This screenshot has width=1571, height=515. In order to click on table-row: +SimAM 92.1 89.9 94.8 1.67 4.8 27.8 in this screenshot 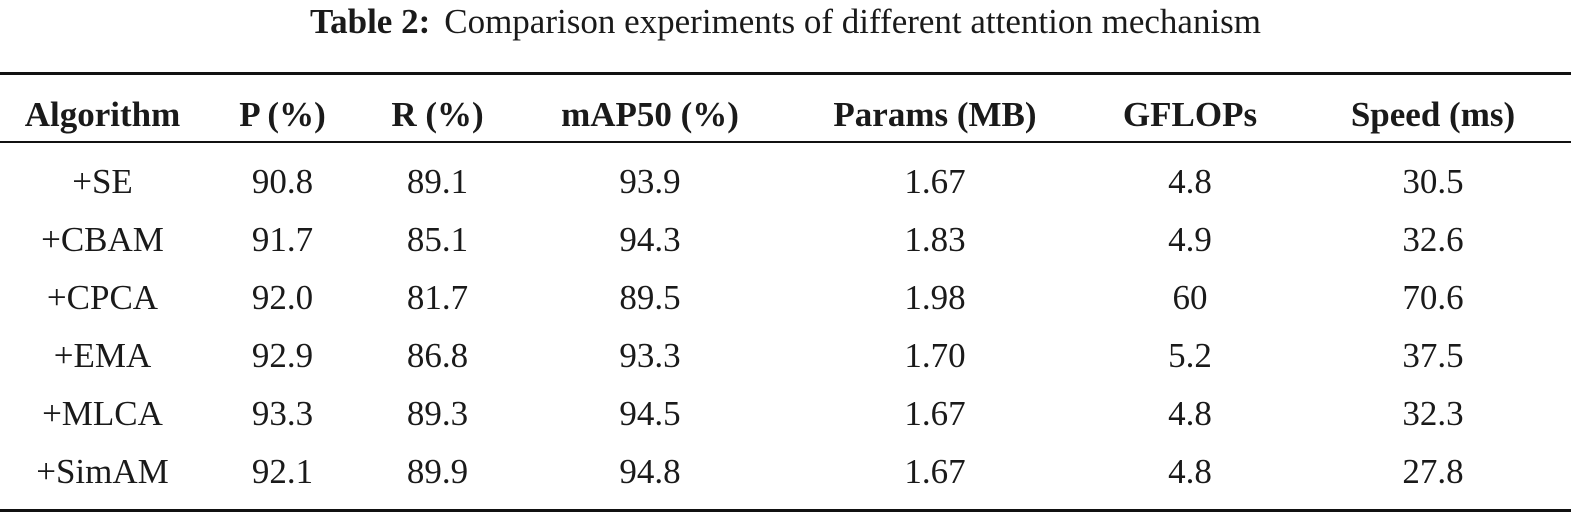, I will do `click(785, 472)`.